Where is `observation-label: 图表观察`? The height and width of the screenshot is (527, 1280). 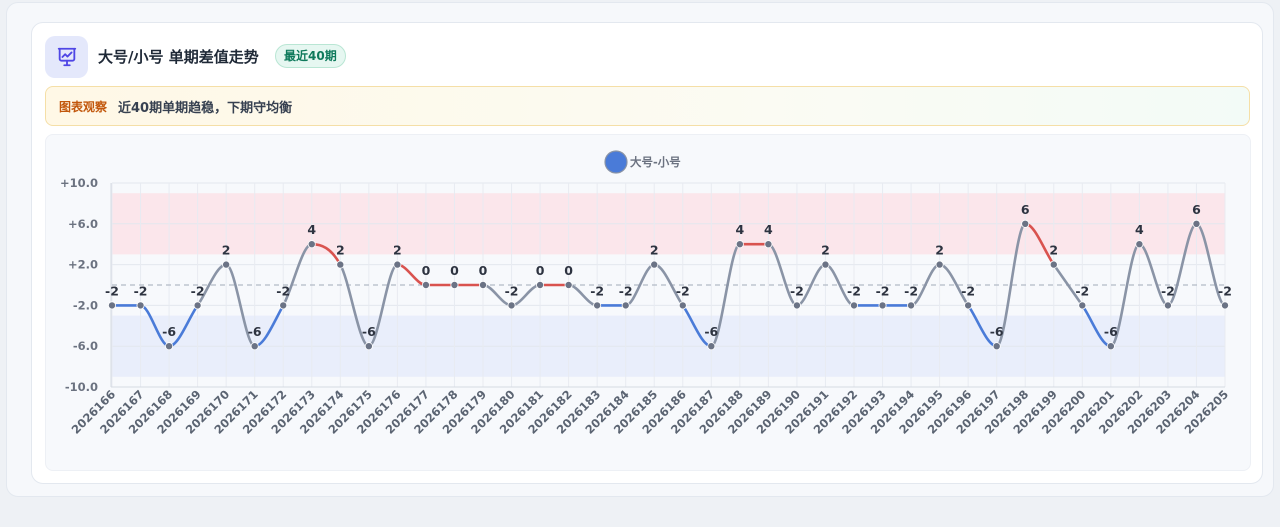
observation-label: 图表观察 is located at coordinates (83, 106).